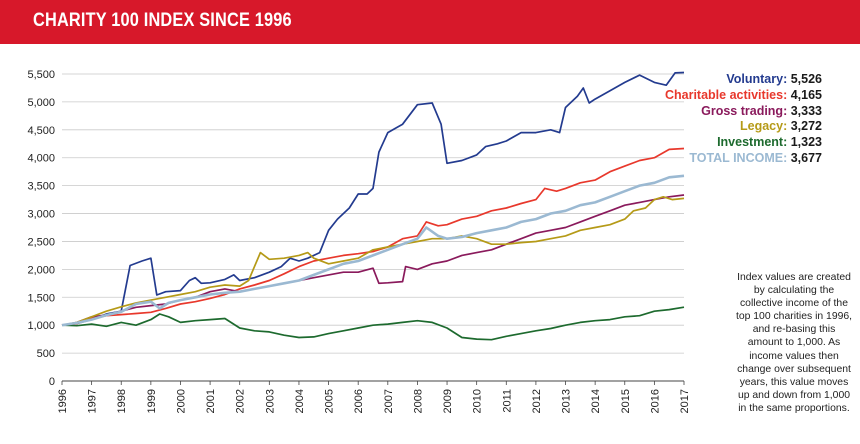  I want to click on legend-label: TOTAL INCOME:, so click(738, 157).